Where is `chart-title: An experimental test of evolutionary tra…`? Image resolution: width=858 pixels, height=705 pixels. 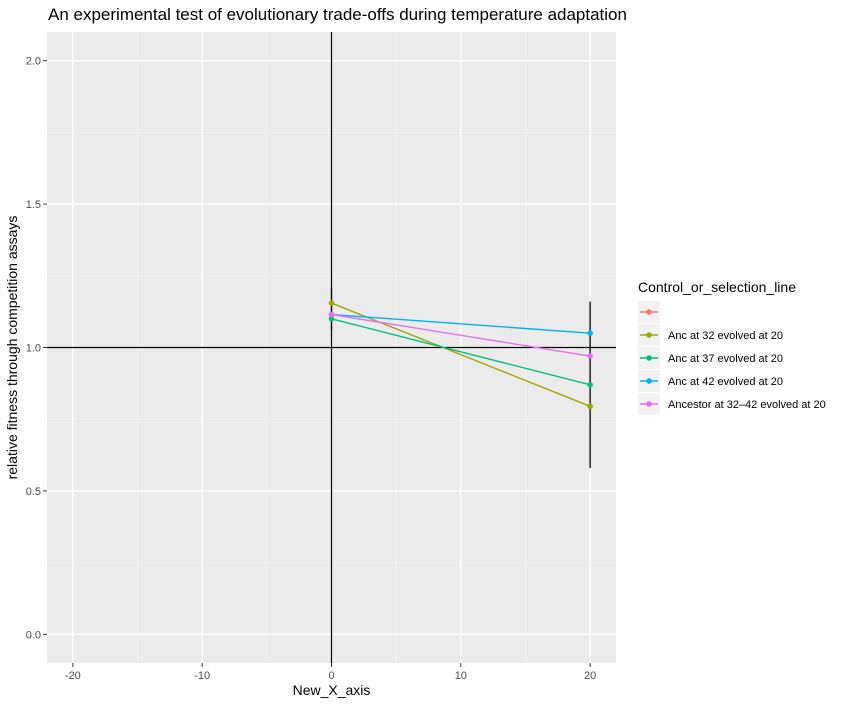 chart-title: An experimental test of evolutionary tra… is located at coordinates (337, 14).